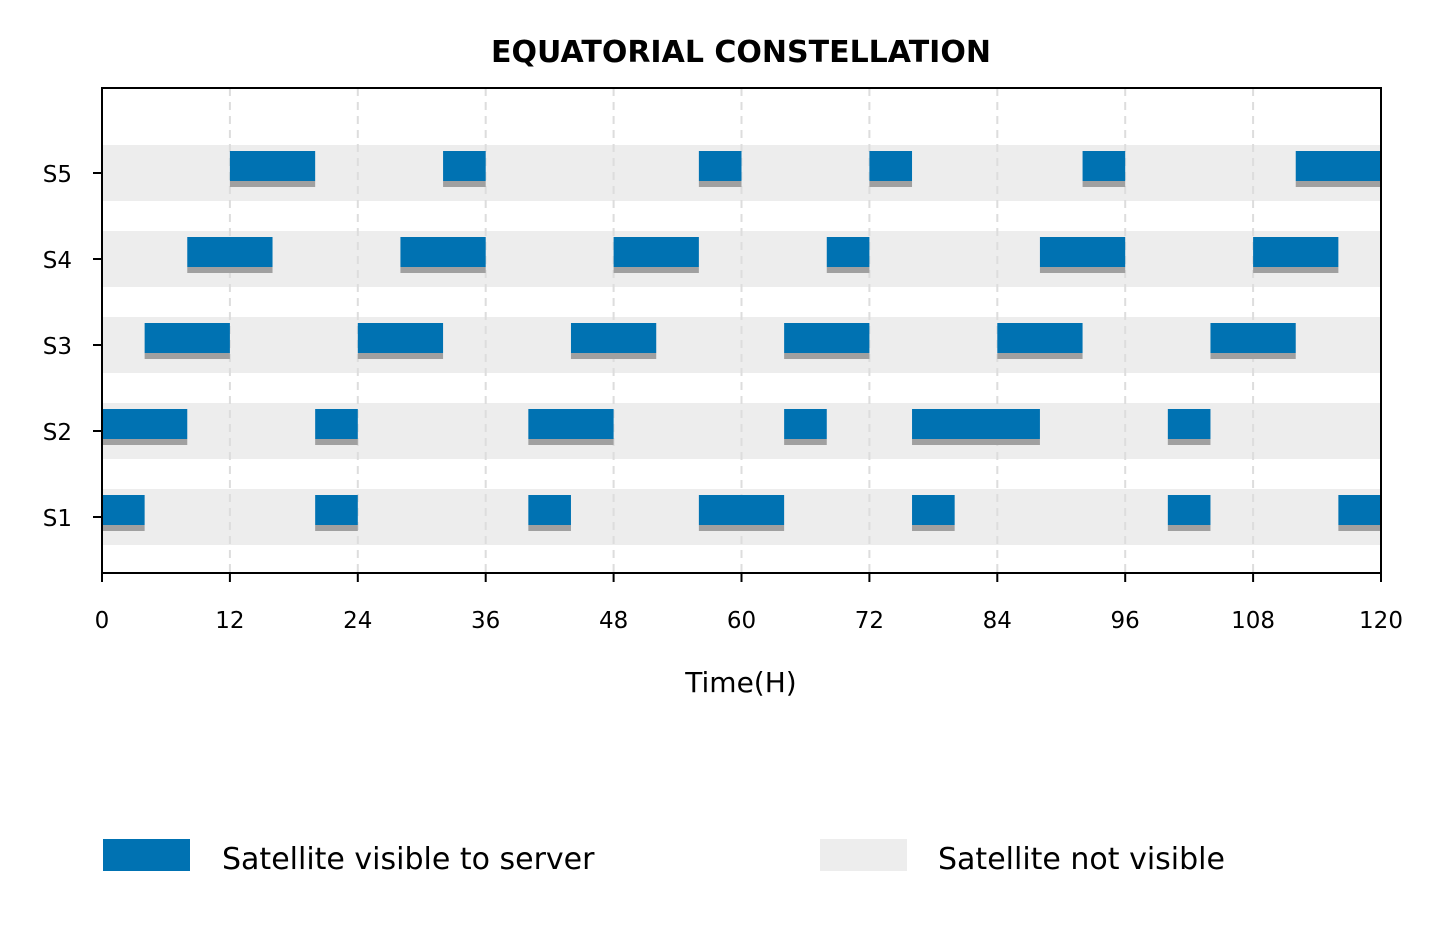 This screenshot has width=1442, height=930. I want to click on y-tick-label: S4, so click(57, 261).